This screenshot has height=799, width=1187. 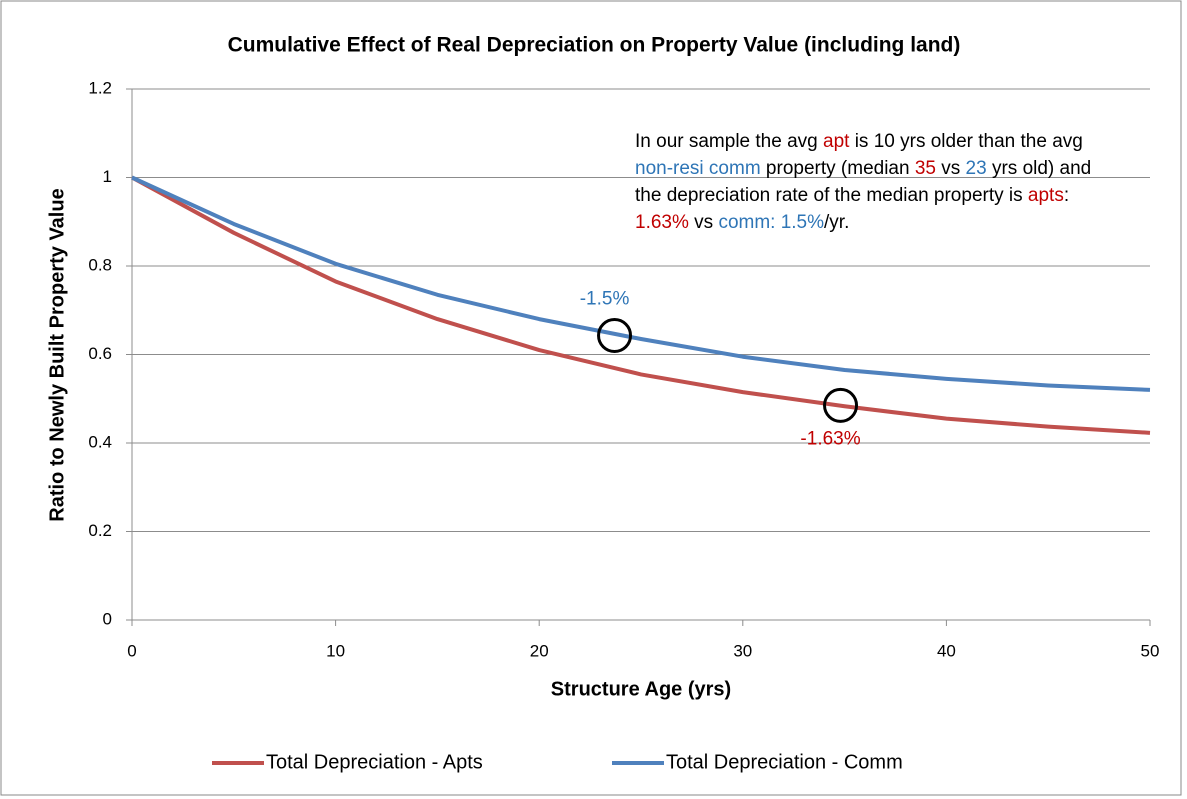 I want to click on highlight-label: -1.63%, so click(x=830, y=438).